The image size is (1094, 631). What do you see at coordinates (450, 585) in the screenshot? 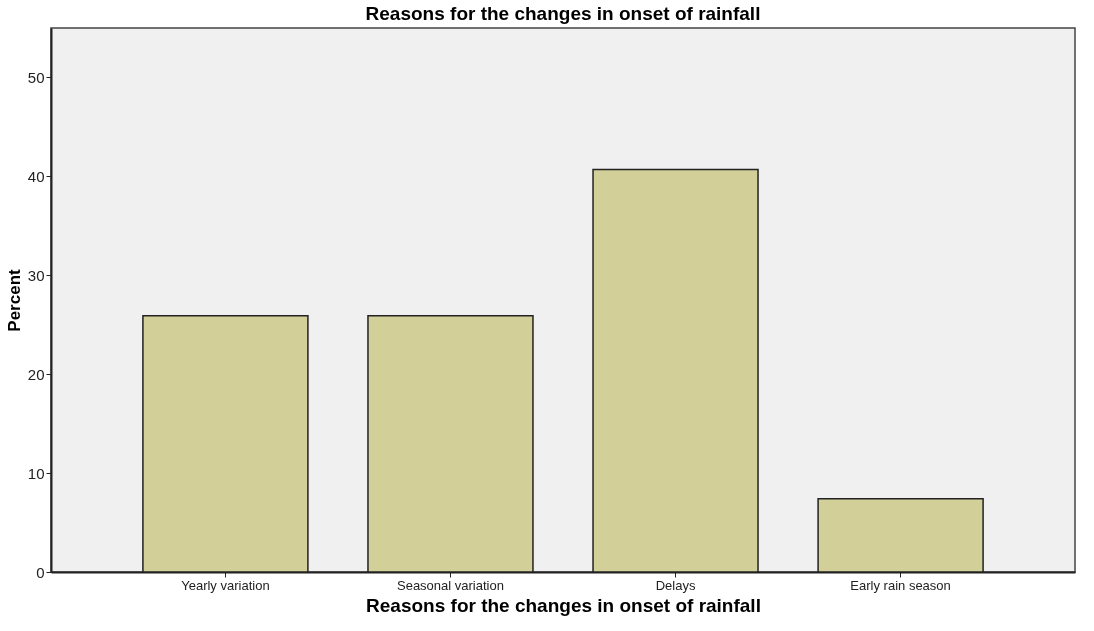
I see `x-tick-label: Seasonal variation` at bounding box center [450, 585].